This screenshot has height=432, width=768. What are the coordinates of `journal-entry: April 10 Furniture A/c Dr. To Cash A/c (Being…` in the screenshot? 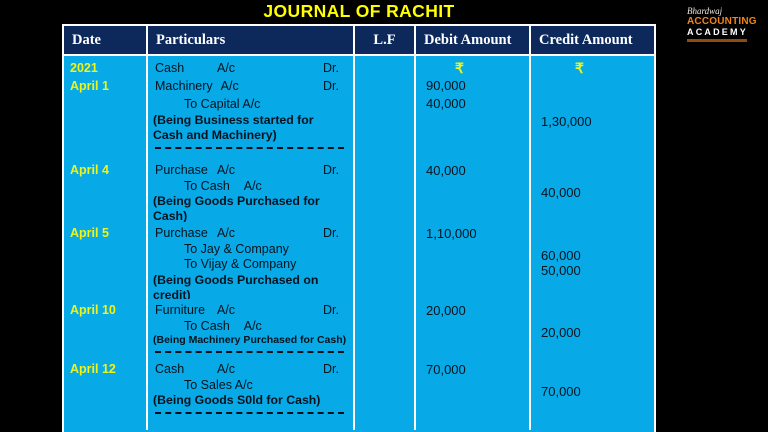 It's located at (359, 326).